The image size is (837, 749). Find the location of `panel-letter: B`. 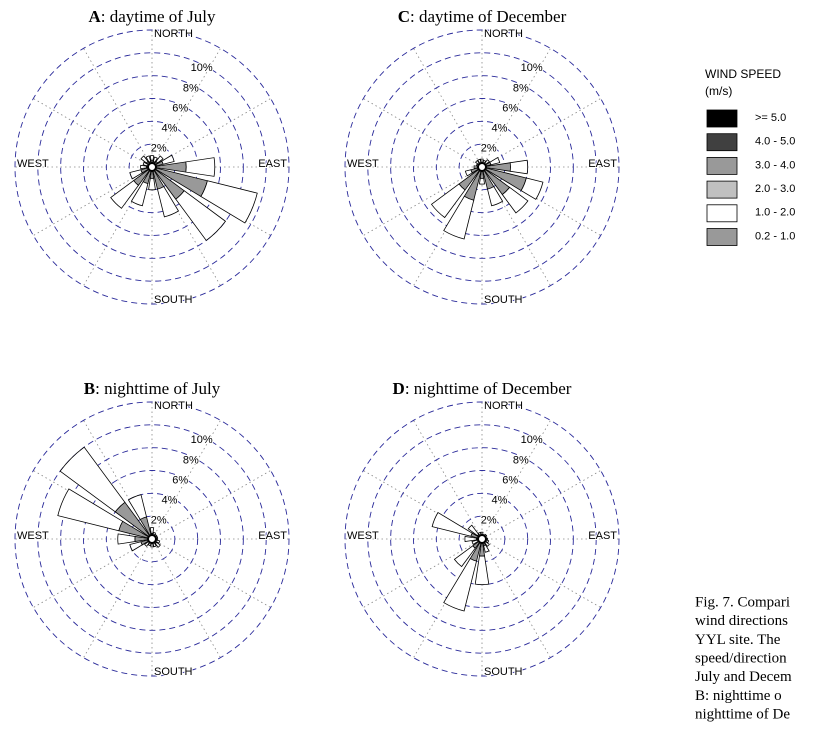

panel-letter: B is located at coordinates (89, 388).